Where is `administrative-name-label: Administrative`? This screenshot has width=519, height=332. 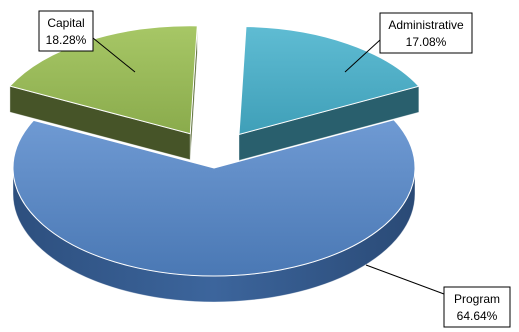 administrative-name-label: Administrative is located at coordinates (426, 25).